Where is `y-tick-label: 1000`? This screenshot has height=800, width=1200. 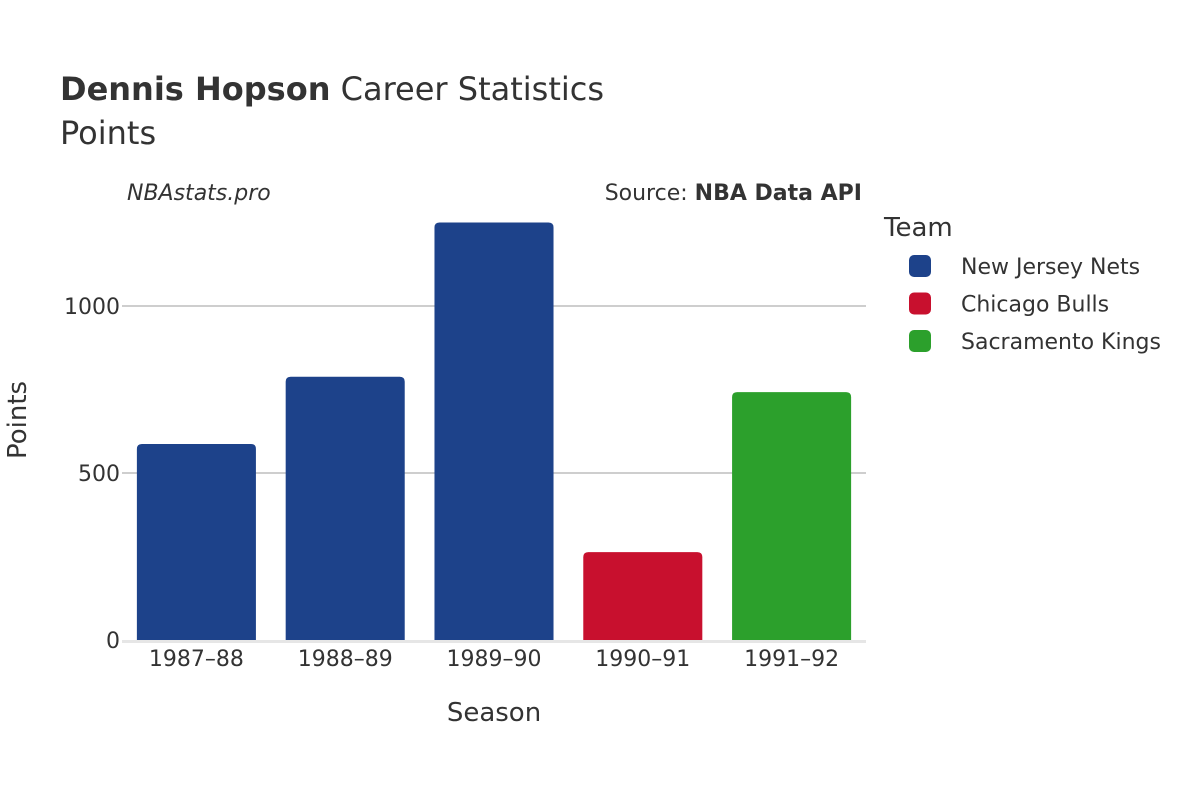
y-tick-label: 1000 is located at coordinates (92, 307).